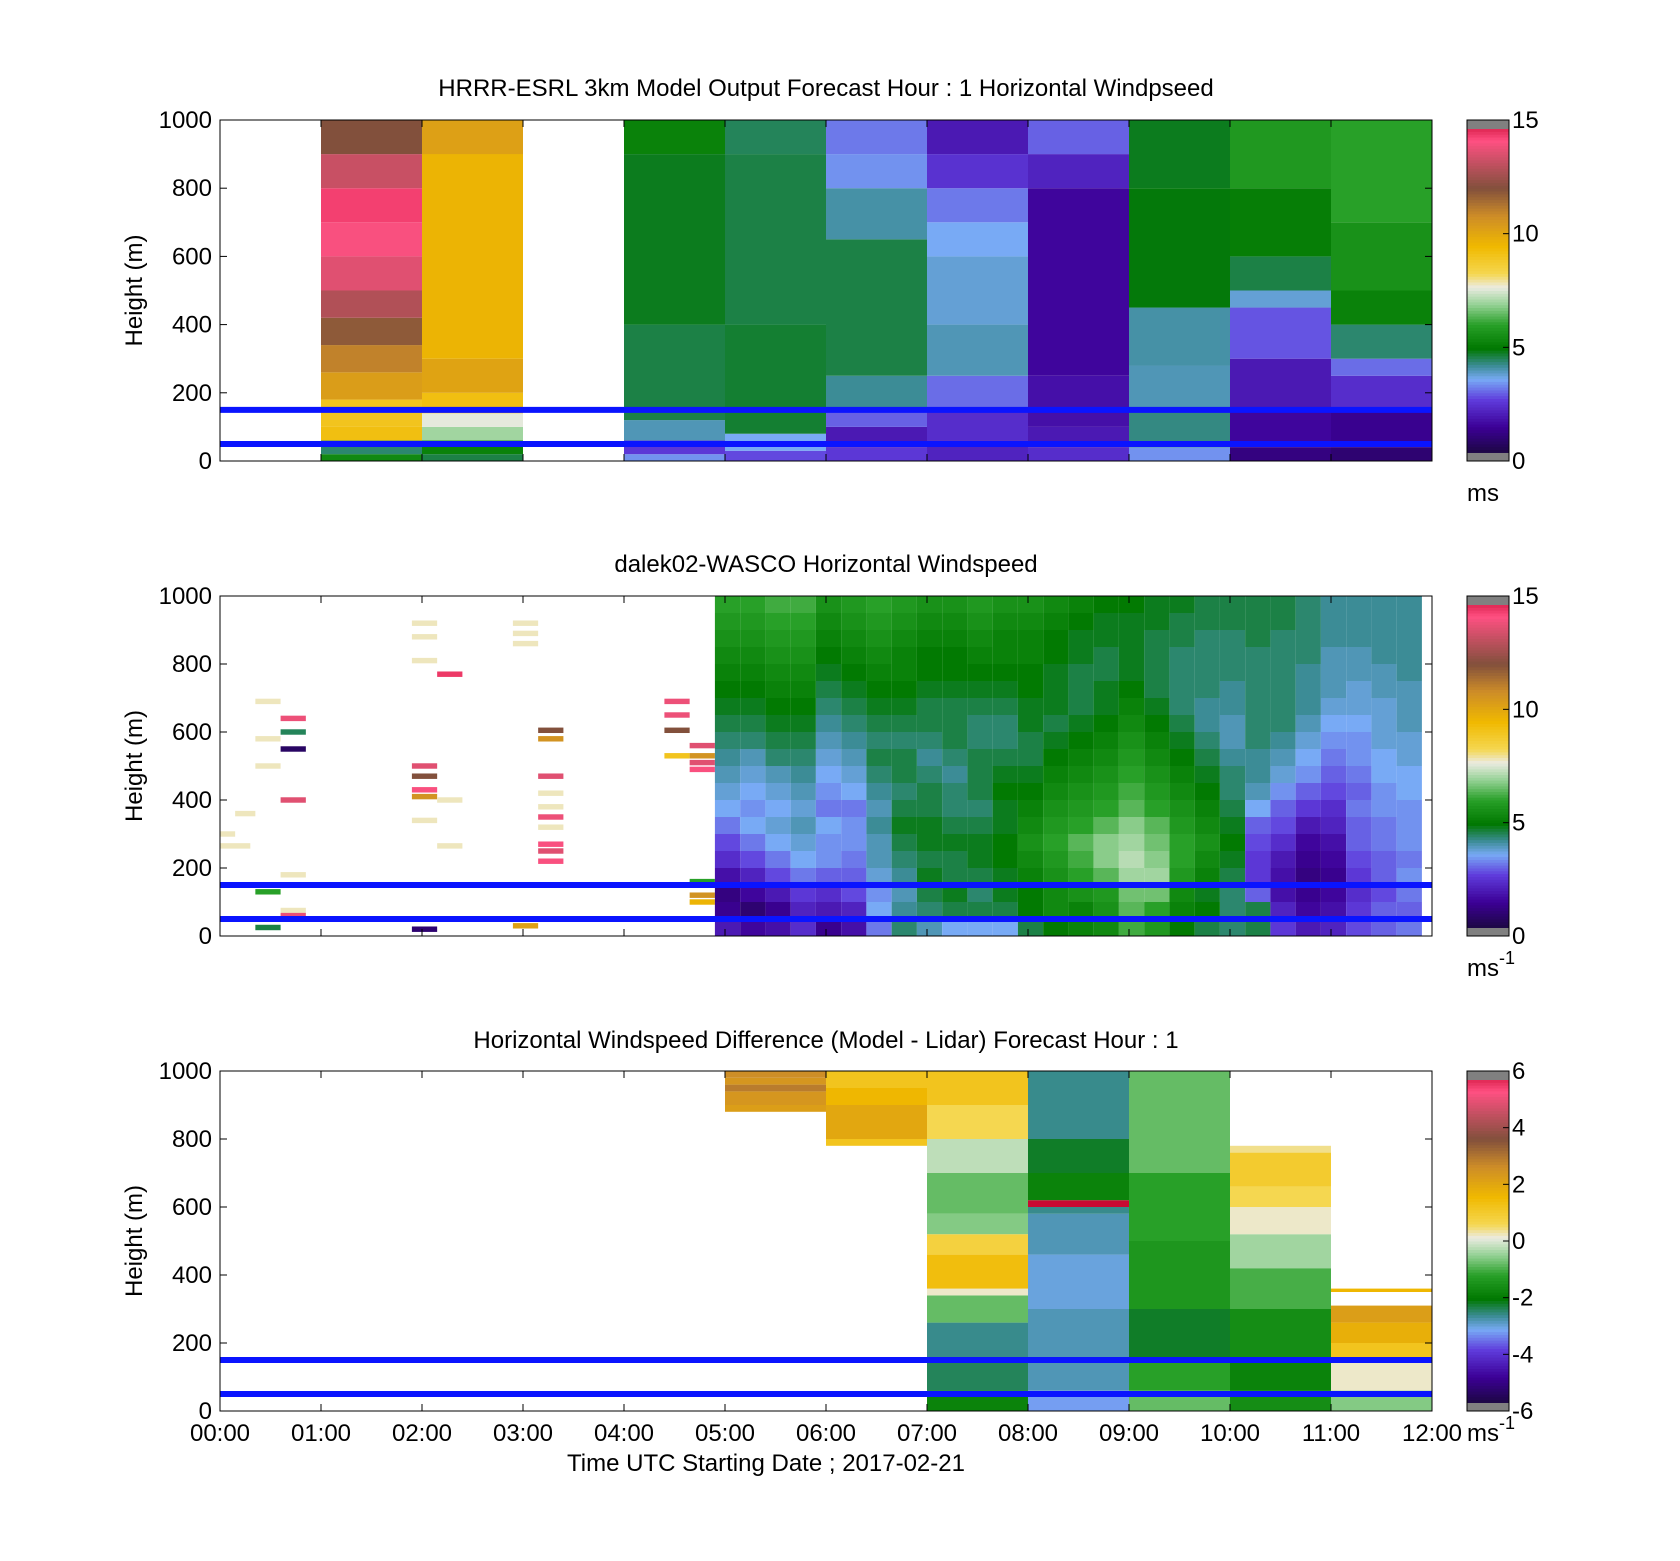 The height and width of the screenshot is (1561, 1680). Describe the element at coordinates (1518, 1128) in the screenshot. I see `colorbar-tick-label: 4` at that location.